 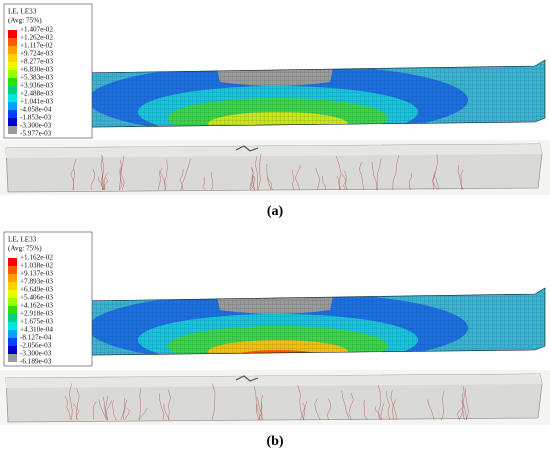 I want to click on legend-value: +5.383e-03, so click(x=36, y=78).